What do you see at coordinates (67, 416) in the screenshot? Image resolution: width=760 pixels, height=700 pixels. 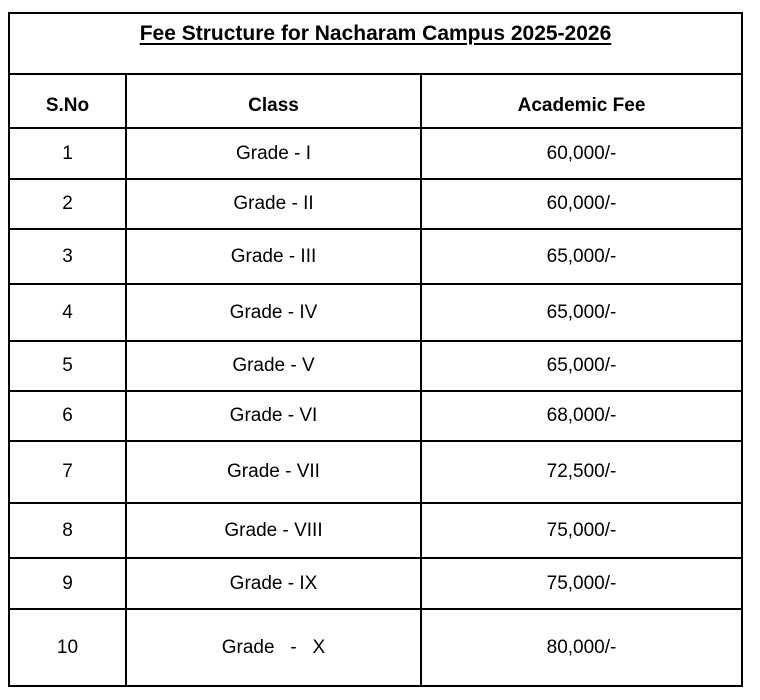 I see `sno-cell: 6` at bounding box center [67, 416].